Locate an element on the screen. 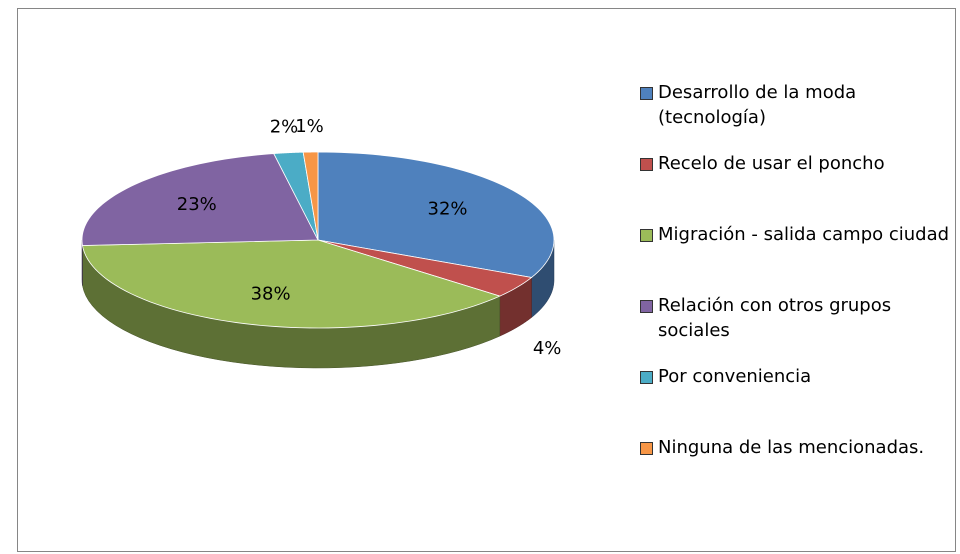 The height and width of the screenshot is (554, 960). legend-label: Desarrollo de la moda (tecnología) is located at coordinates (757, 105).